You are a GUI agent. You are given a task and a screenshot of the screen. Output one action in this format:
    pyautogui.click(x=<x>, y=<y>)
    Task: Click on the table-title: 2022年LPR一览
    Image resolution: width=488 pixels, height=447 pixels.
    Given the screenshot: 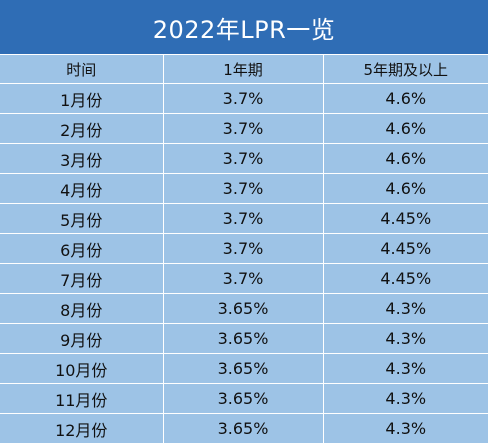 What is the action you would take?
    pyautogui.click(x=244, y=27)
    